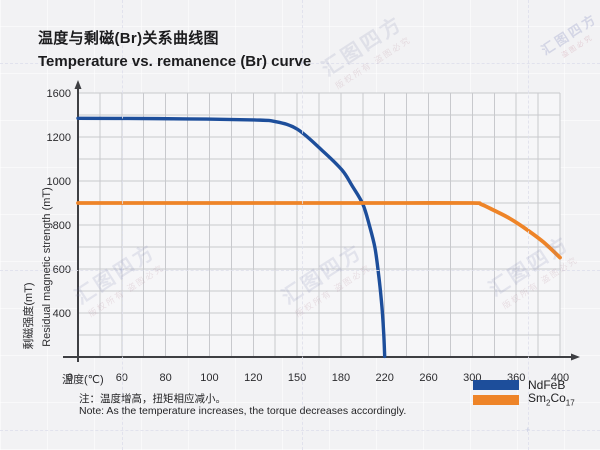 This screenshot has height=450, width=600. Describe the element at coordinates (59, 138) in the screenshot. I see `y-tick-label: 1200` at that location.